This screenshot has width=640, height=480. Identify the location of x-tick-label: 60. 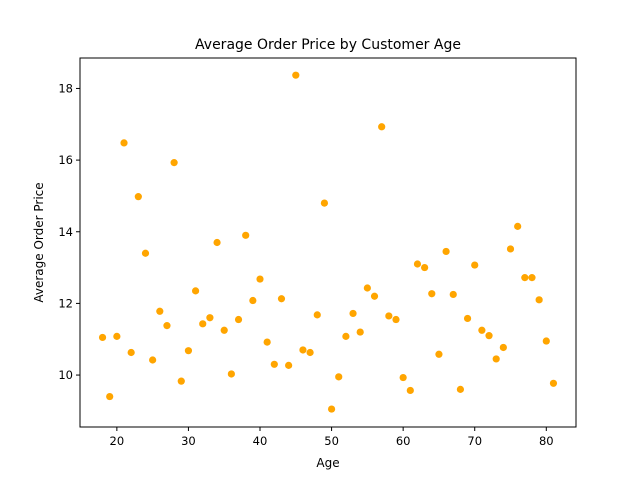
(403, 441).